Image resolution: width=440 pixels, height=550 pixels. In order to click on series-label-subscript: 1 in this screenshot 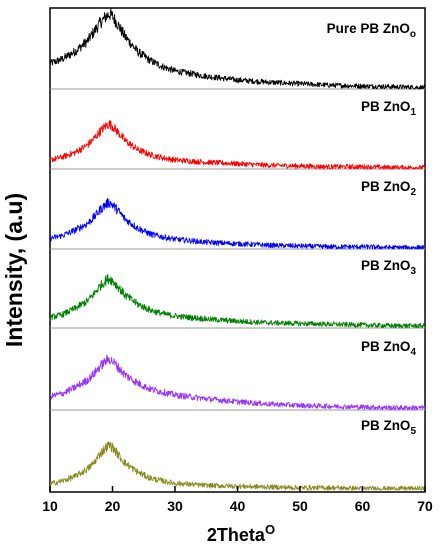, I will do `click(413, 112)`.